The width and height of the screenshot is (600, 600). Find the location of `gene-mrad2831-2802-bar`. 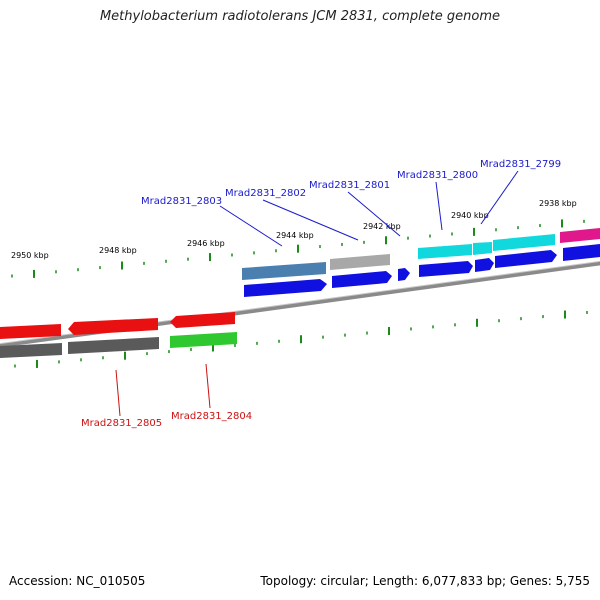

gene-mrad2831-2802-bar is located at coordinates (360, 262).